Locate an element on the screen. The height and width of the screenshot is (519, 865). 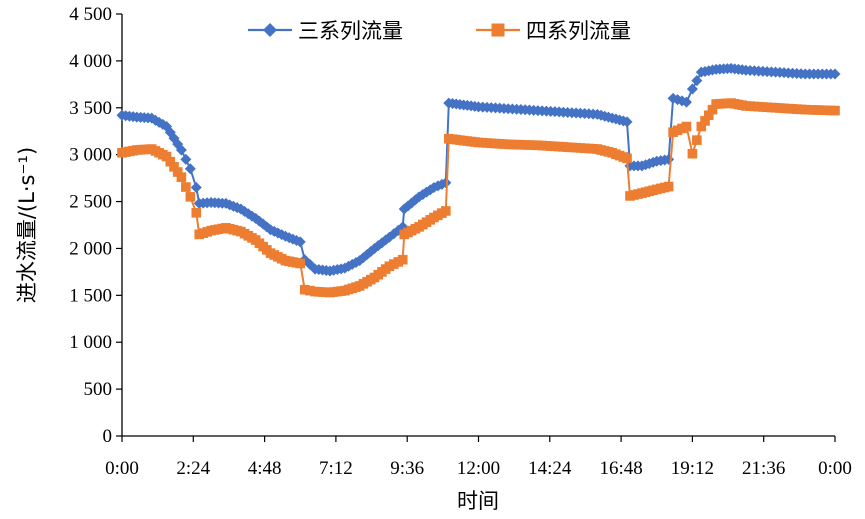
y-axis-title: 进水流量/(L·s⁻¹) is located at coordinates (27, 225).